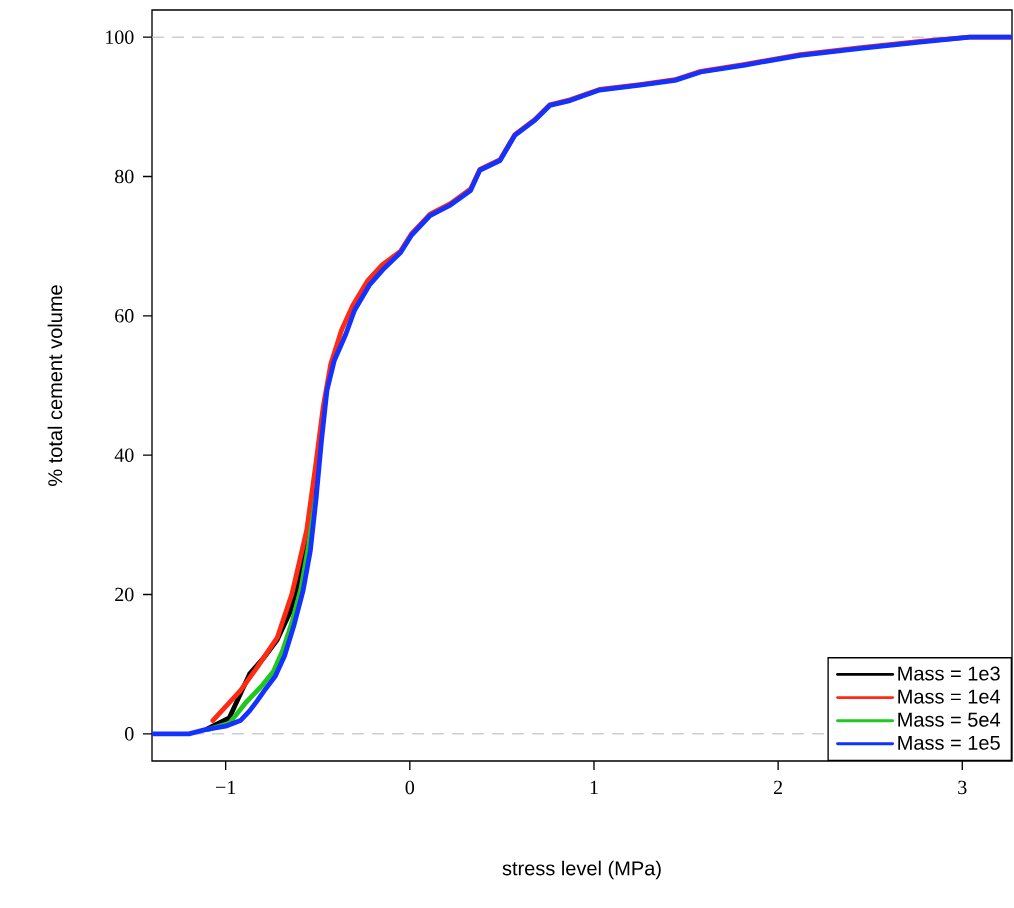  Describe the element at coordinates (949, 673) in the screenshot. I see `legend-label: Mass = 1e3` at that location.